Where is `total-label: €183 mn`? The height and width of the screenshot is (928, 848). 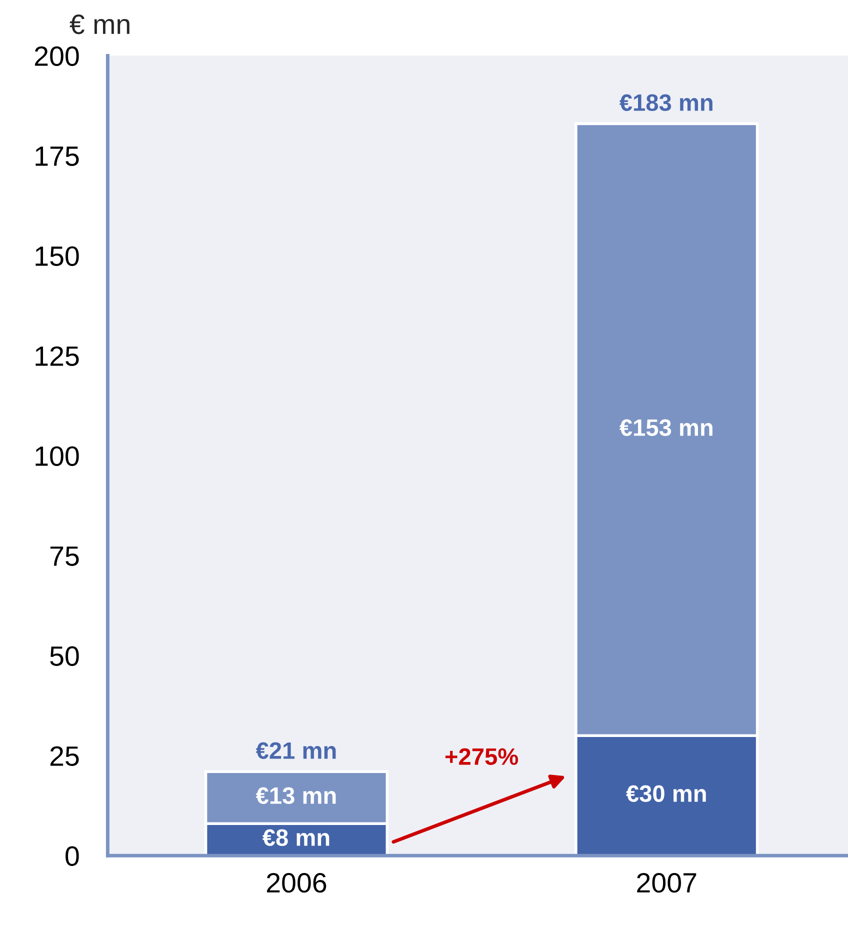 total-label: €183 mn is located at coordinates (665, 103).